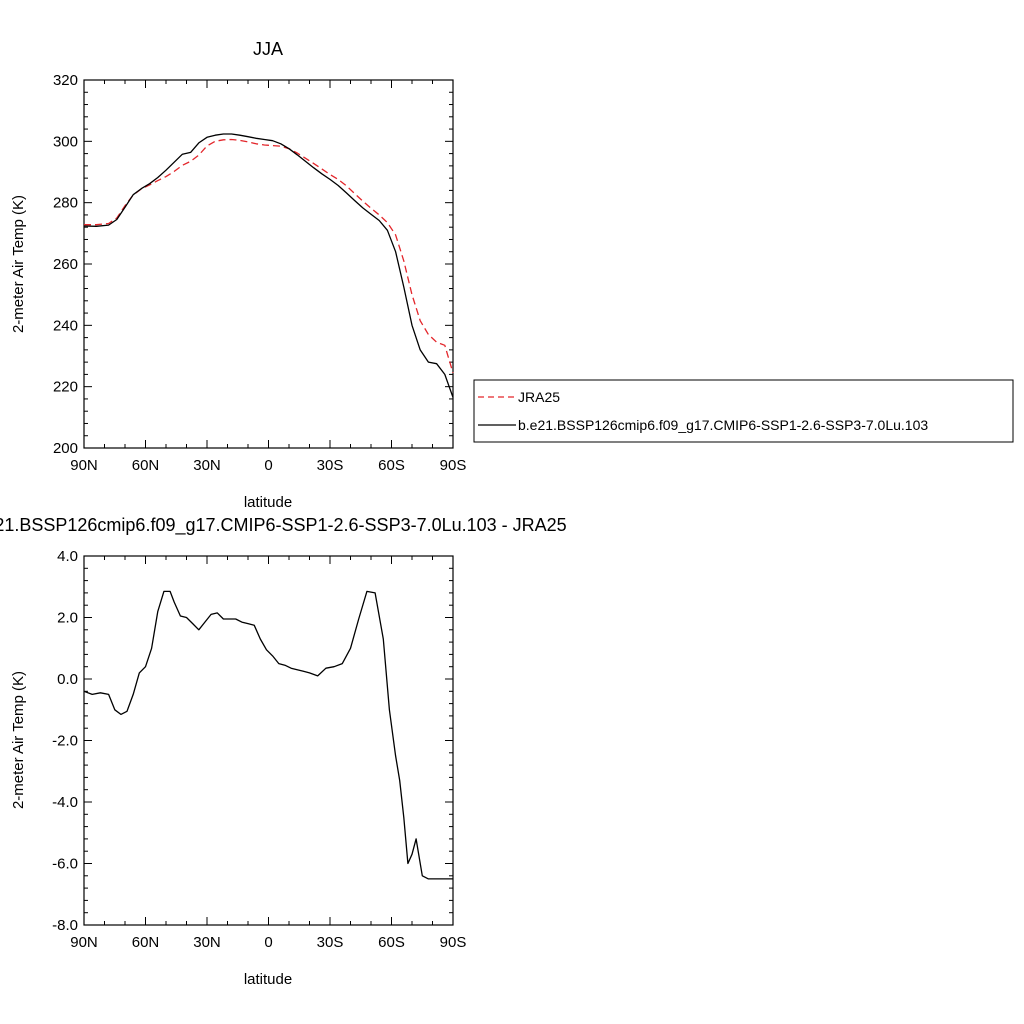 This screenshot has height=1024, width=1024. Describe the element at coordinates (330, 465) in the screenshot. I see `top-x-tick-label: 30S` at that location.